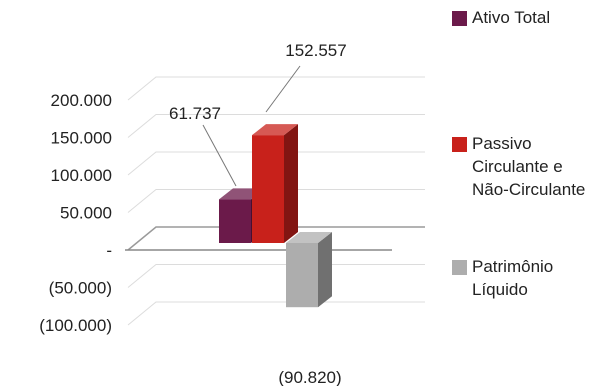  I want to click on legend-swatch-passivo, so click(459, 144).